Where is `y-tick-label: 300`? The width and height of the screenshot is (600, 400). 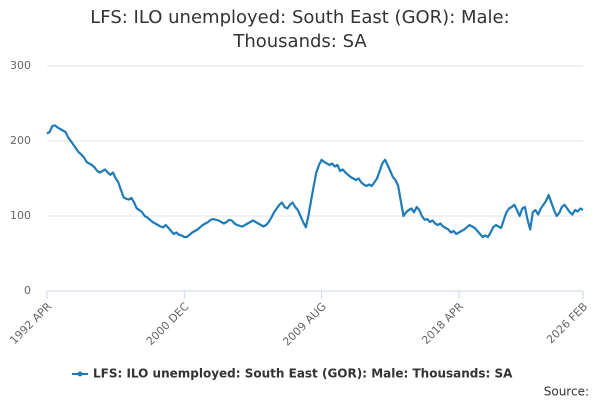 y-tick-label: 300 is located at coordinates (20, 65).